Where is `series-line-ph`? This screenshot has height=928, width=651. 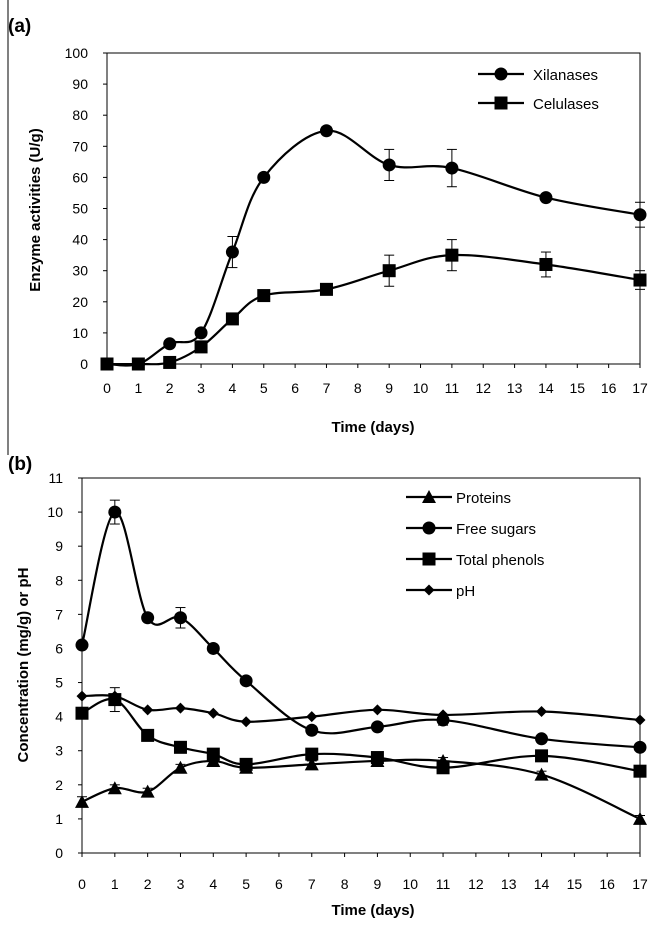 series-line-ph is located at coordinates (361, 708).